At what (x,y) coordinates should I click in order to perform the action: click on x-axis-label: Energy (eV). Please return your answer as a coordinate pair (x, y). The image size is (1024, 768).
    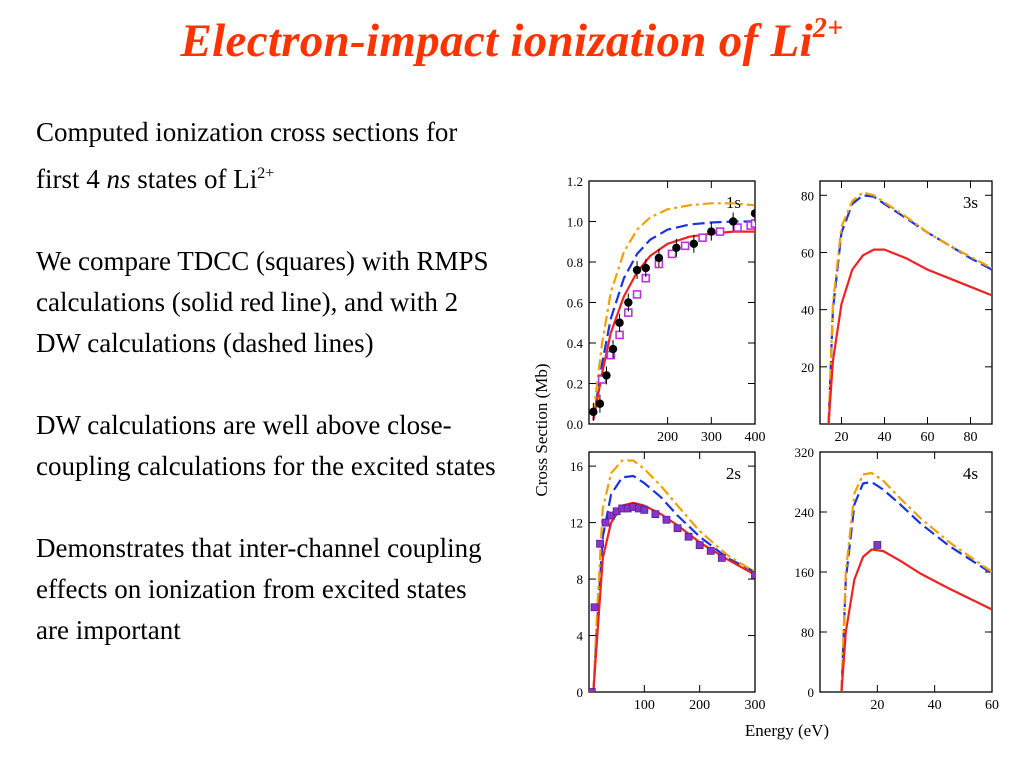
    Looking at the image, I should click on (787, 730).